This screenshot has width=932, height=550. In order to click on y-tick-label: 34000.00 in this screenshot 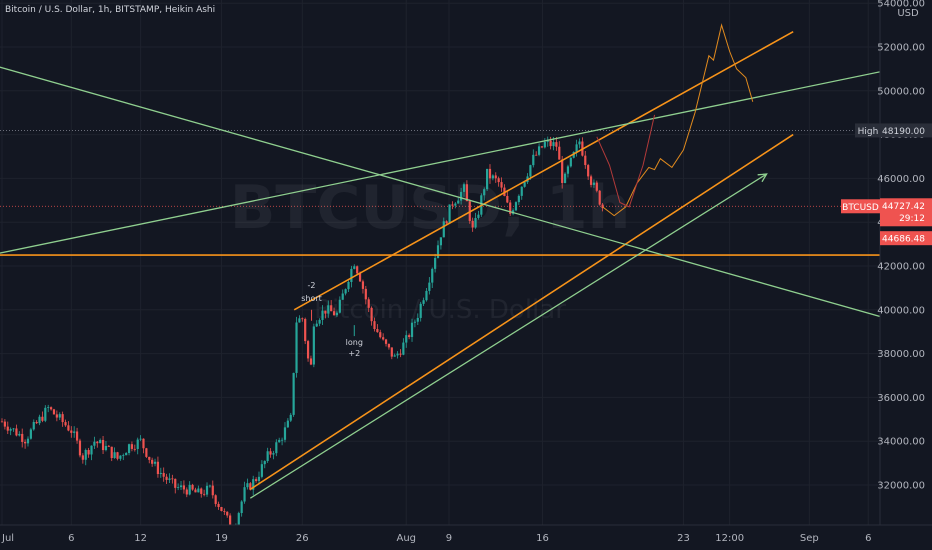, I will do `click(901, 442)`.